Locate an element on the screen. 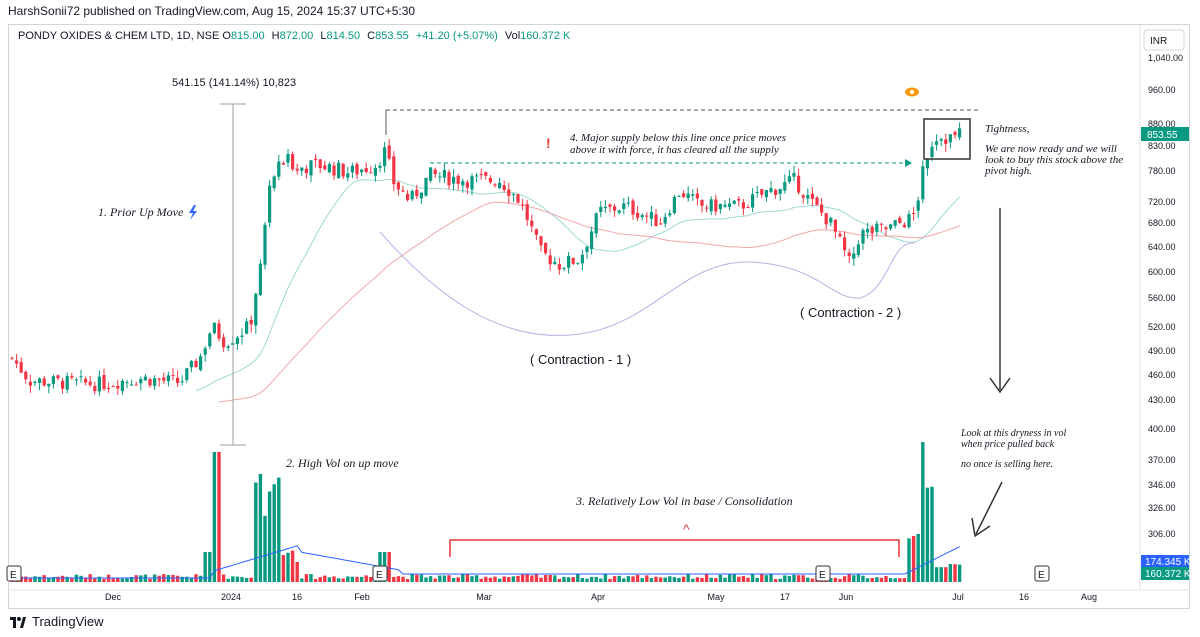 The image size is (1200, 637). price-tick-label: 346.00 is located at coordinates (1162, 485).